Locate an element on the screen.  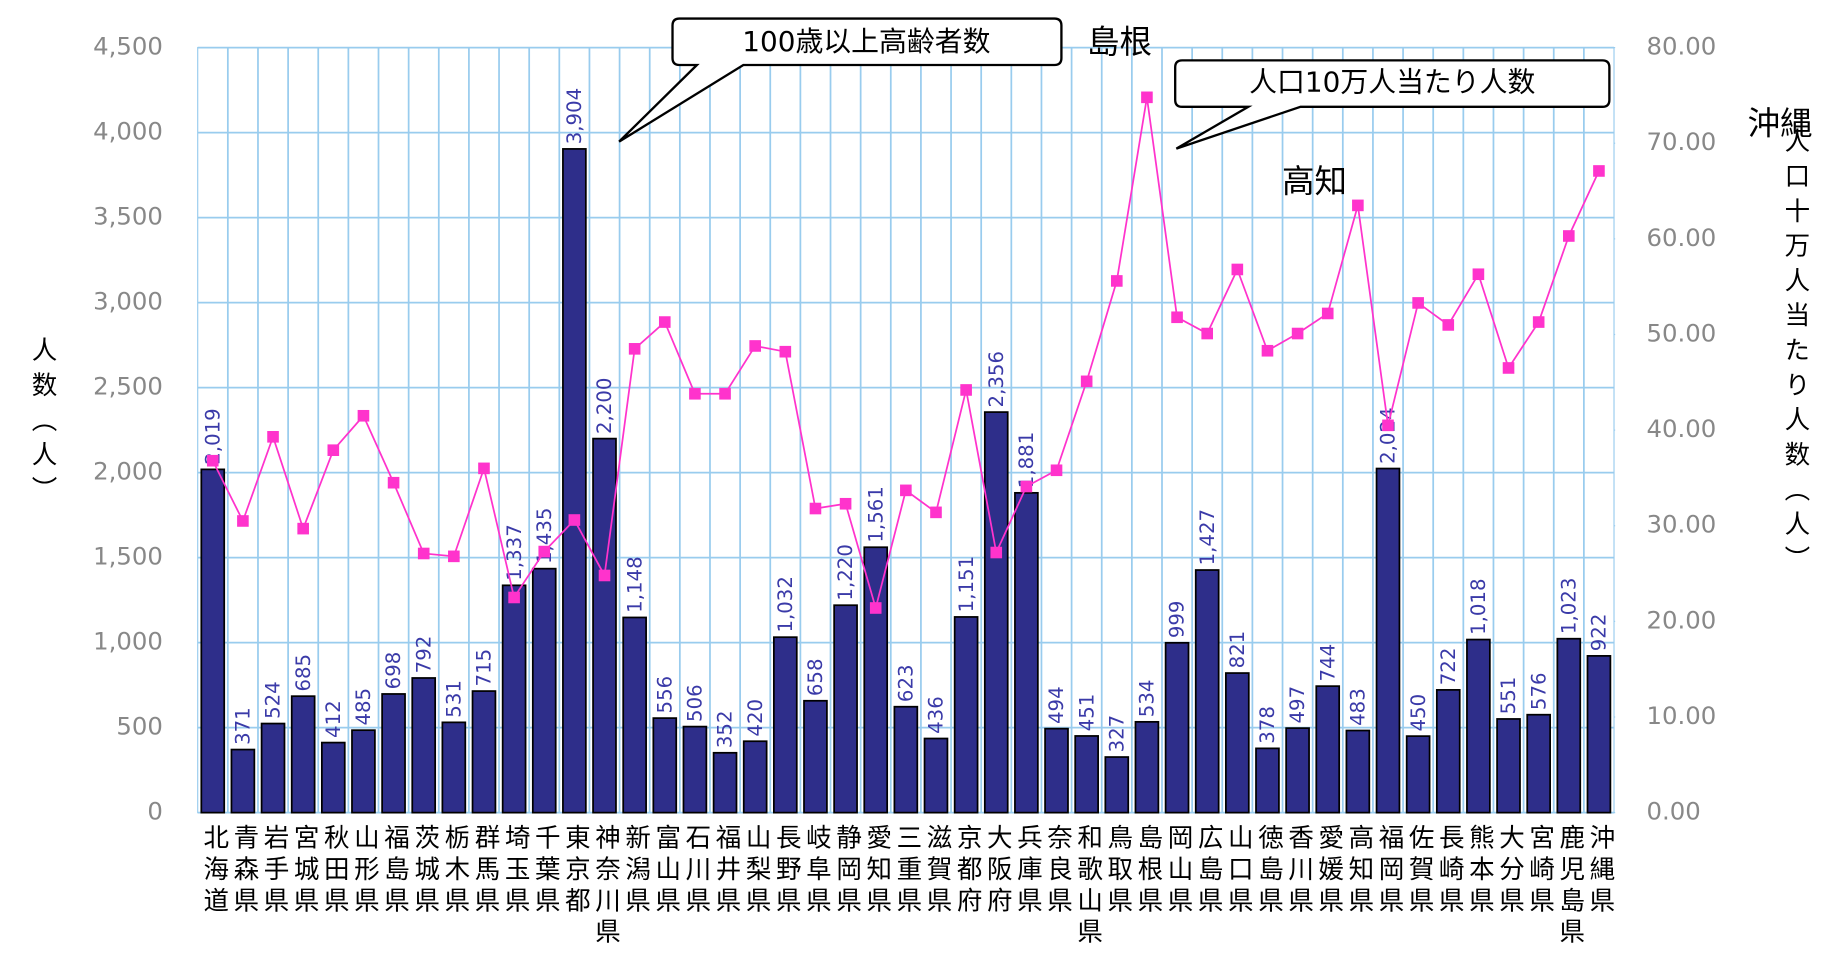
x-tick-label: 岡山県 is located at coordinates (1178, 871).